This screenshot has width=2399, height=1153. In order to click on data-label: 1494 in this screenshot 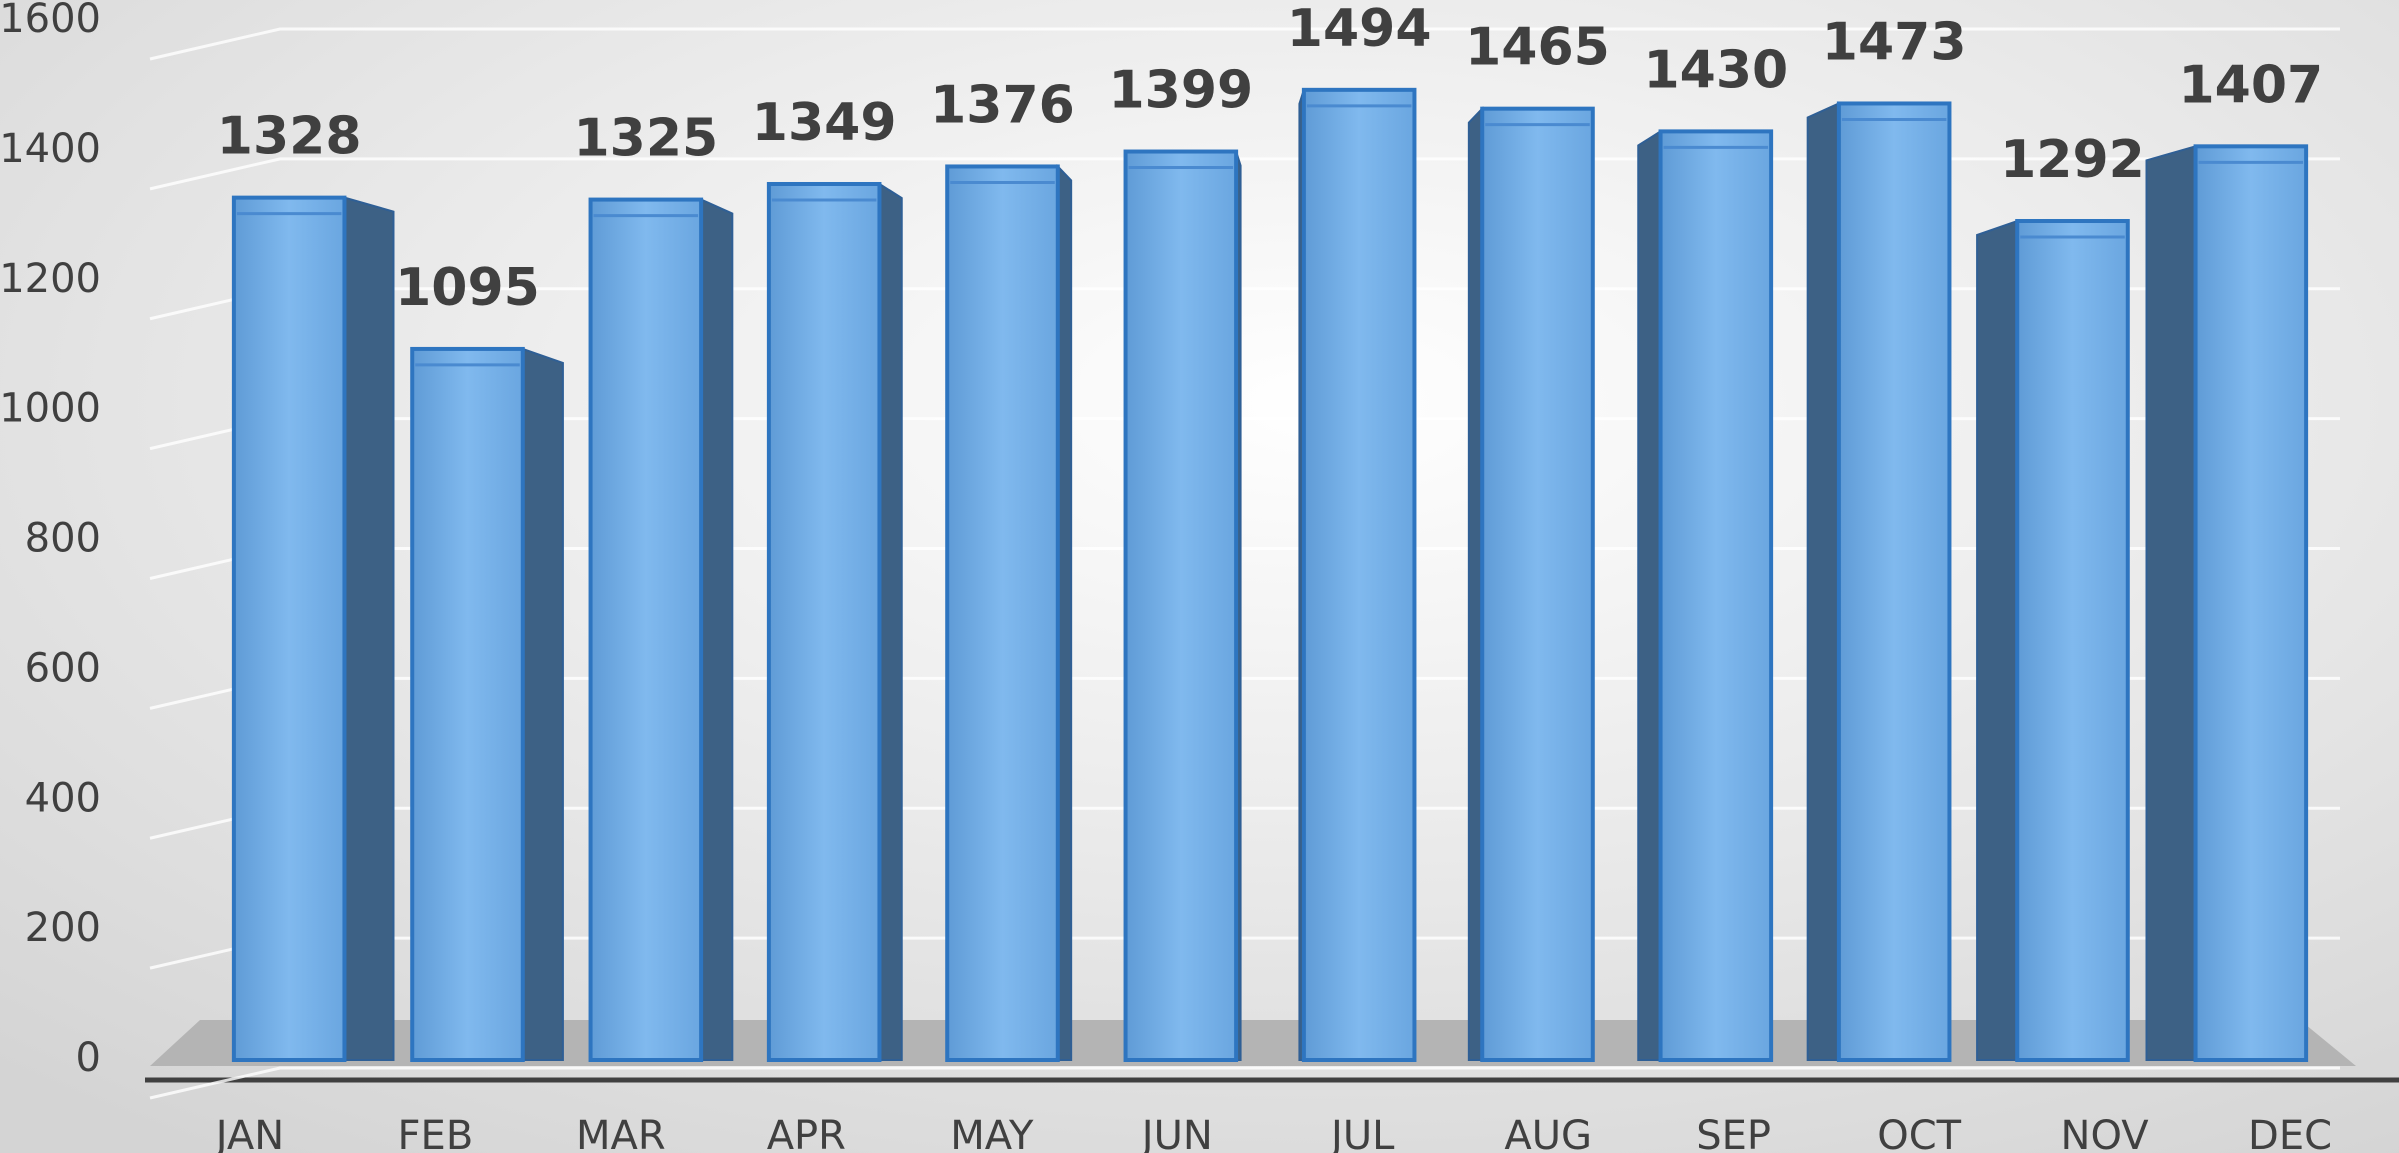, I will do `click(1359, 29)`.